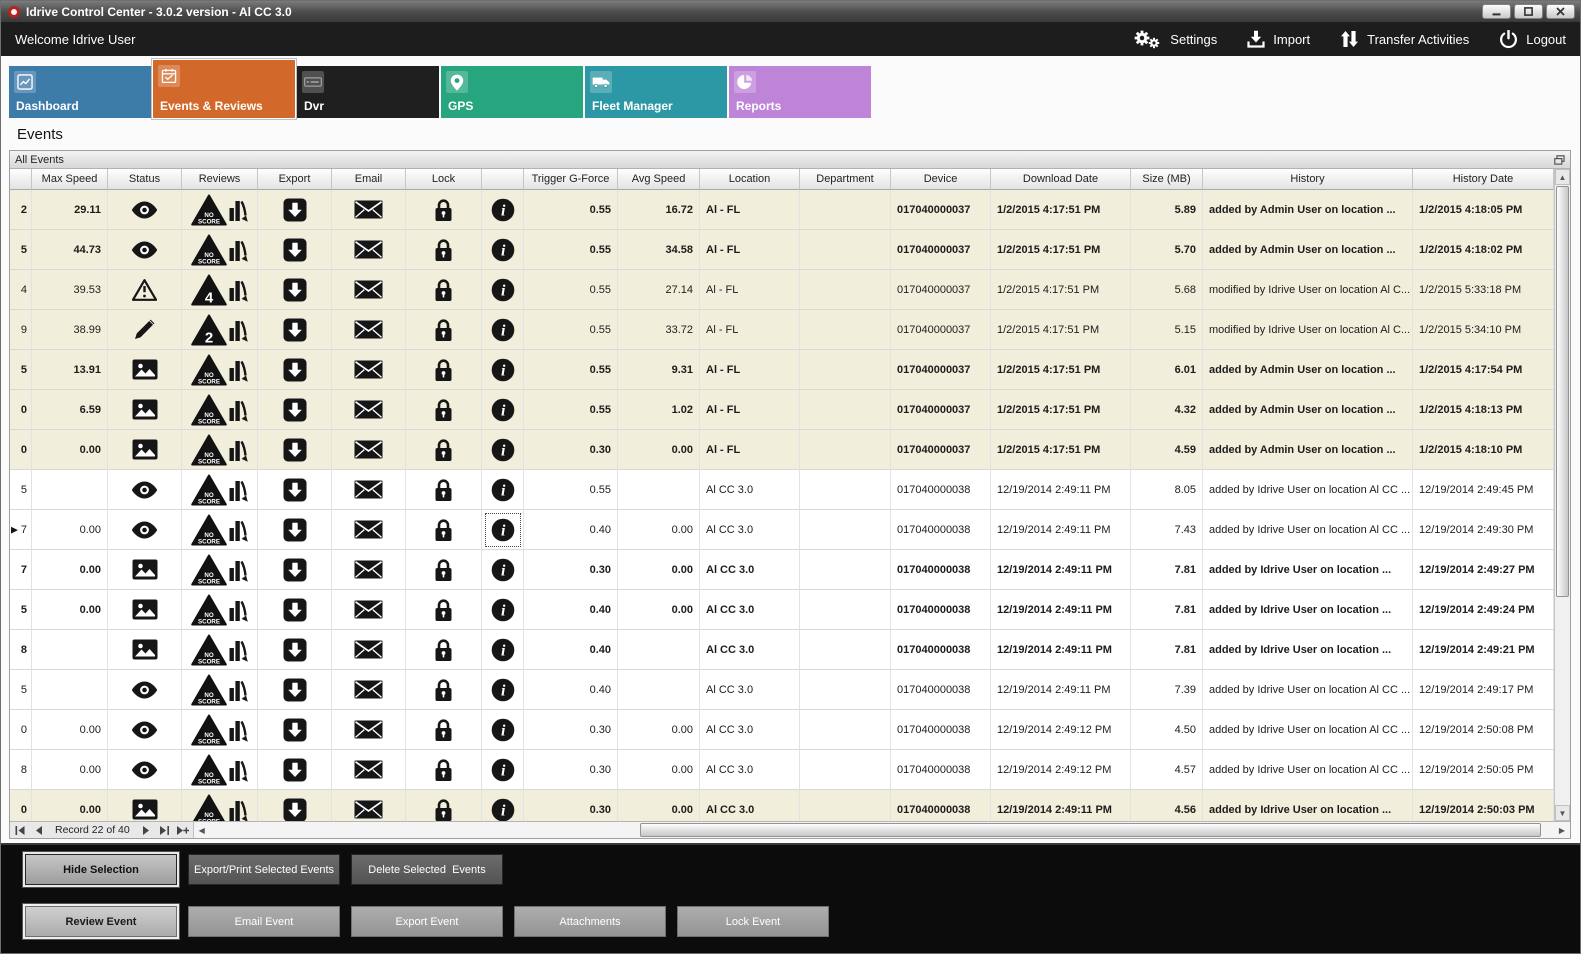 The width and height of the screenshot is (1581, 954). I want to click on scroll-up-icon: ▲, so click(1562, 177).